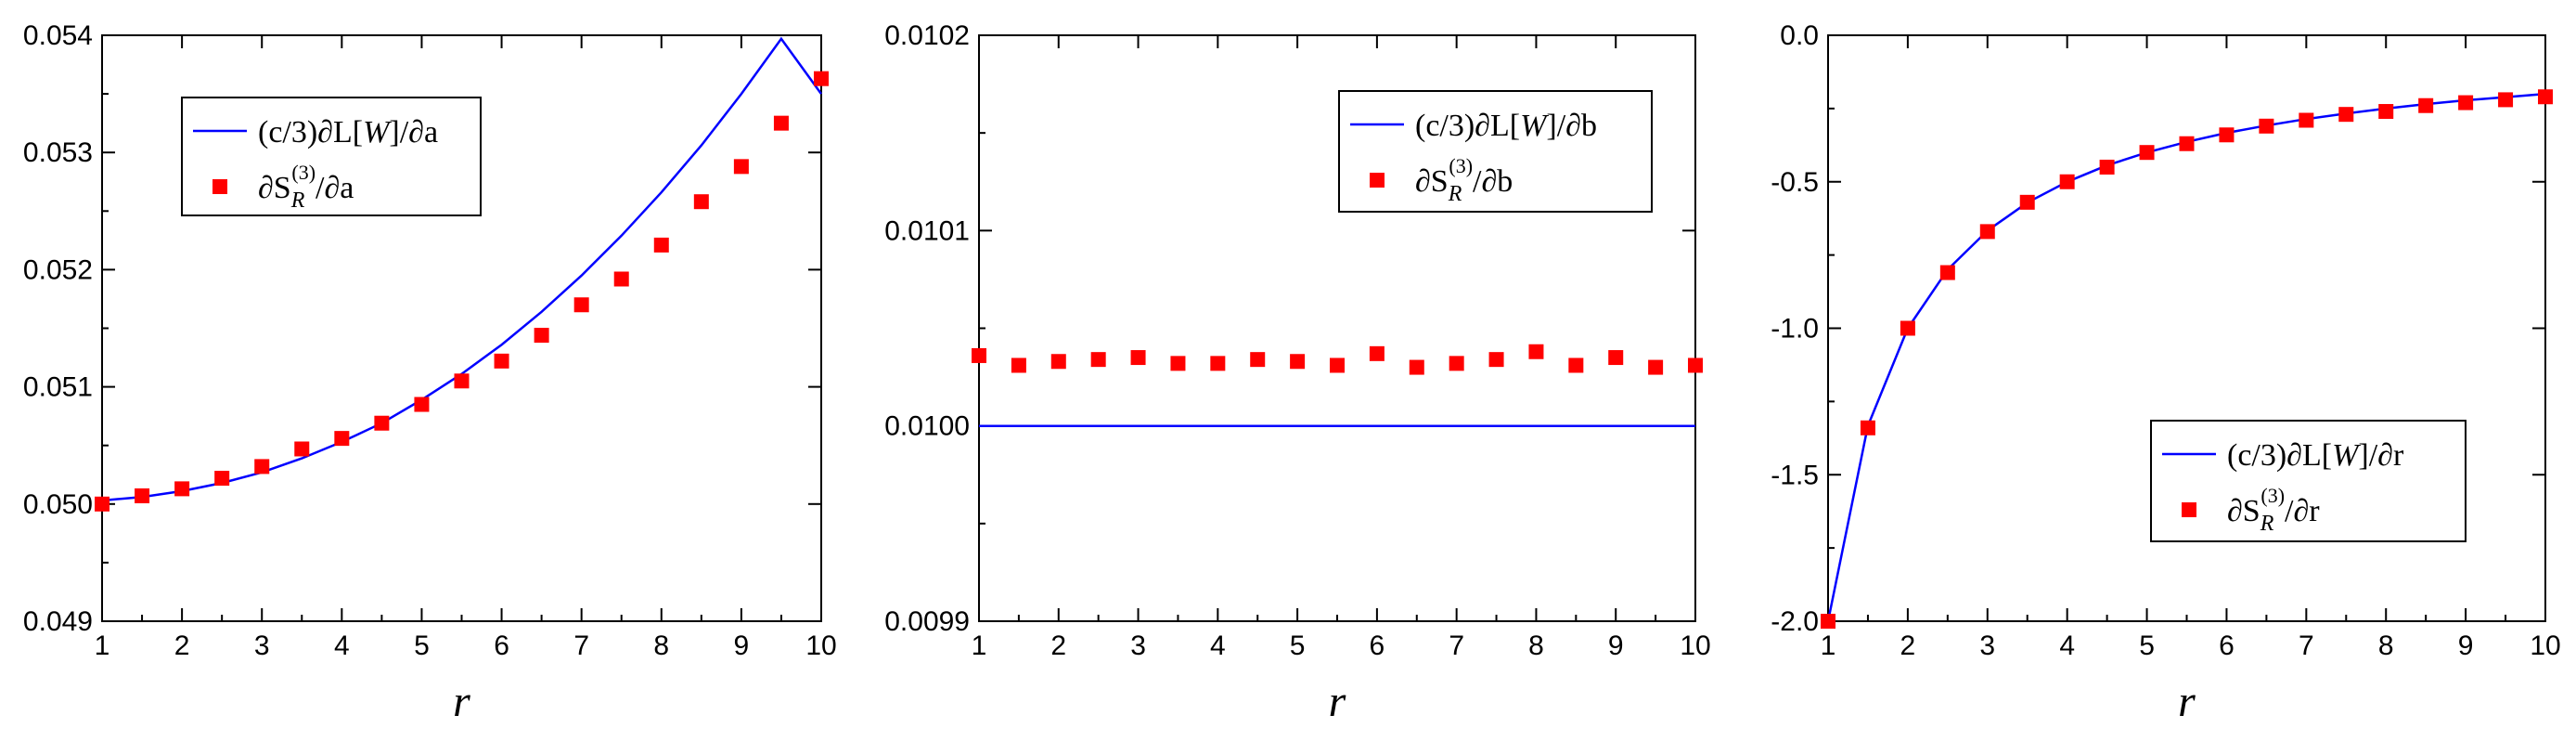  I want to click on y-tick-label: -1.0, so click(1795, 329).